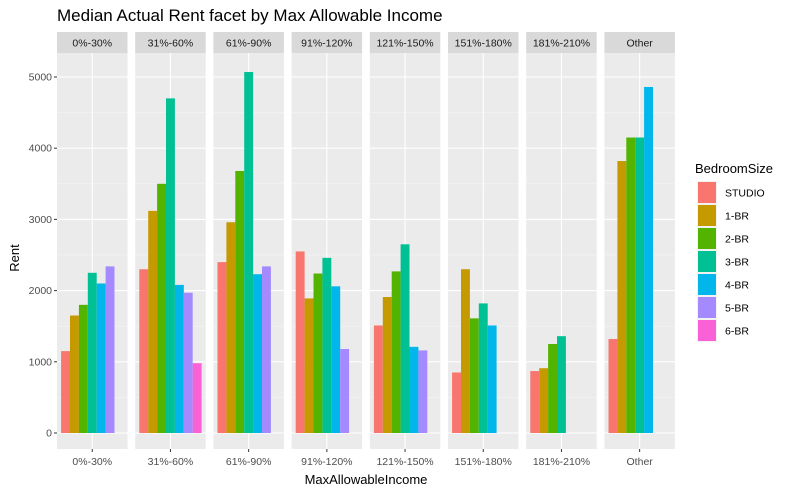 The height and width of the screenshot is (493, 800). What do you see at coordinates (483, 250) in the screenshot?
I see `facet-panel: 151%-180% 151%-180%` at bounding box center [483, 250].